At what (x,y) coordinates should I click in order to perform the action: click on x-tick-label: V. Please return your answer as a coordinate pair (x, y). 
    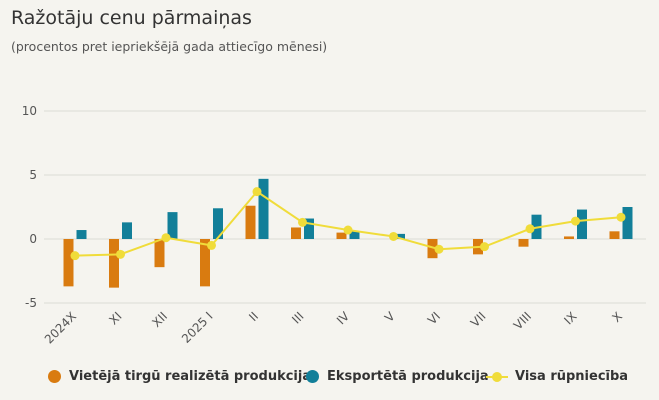
    Looking at the image, I should click on (390, 317).